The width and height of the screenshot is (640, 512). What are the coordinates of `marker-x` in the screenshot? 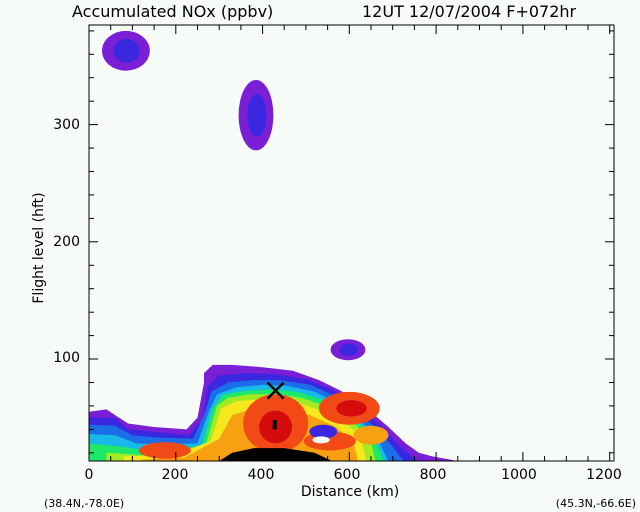 It's located at (275, 390).